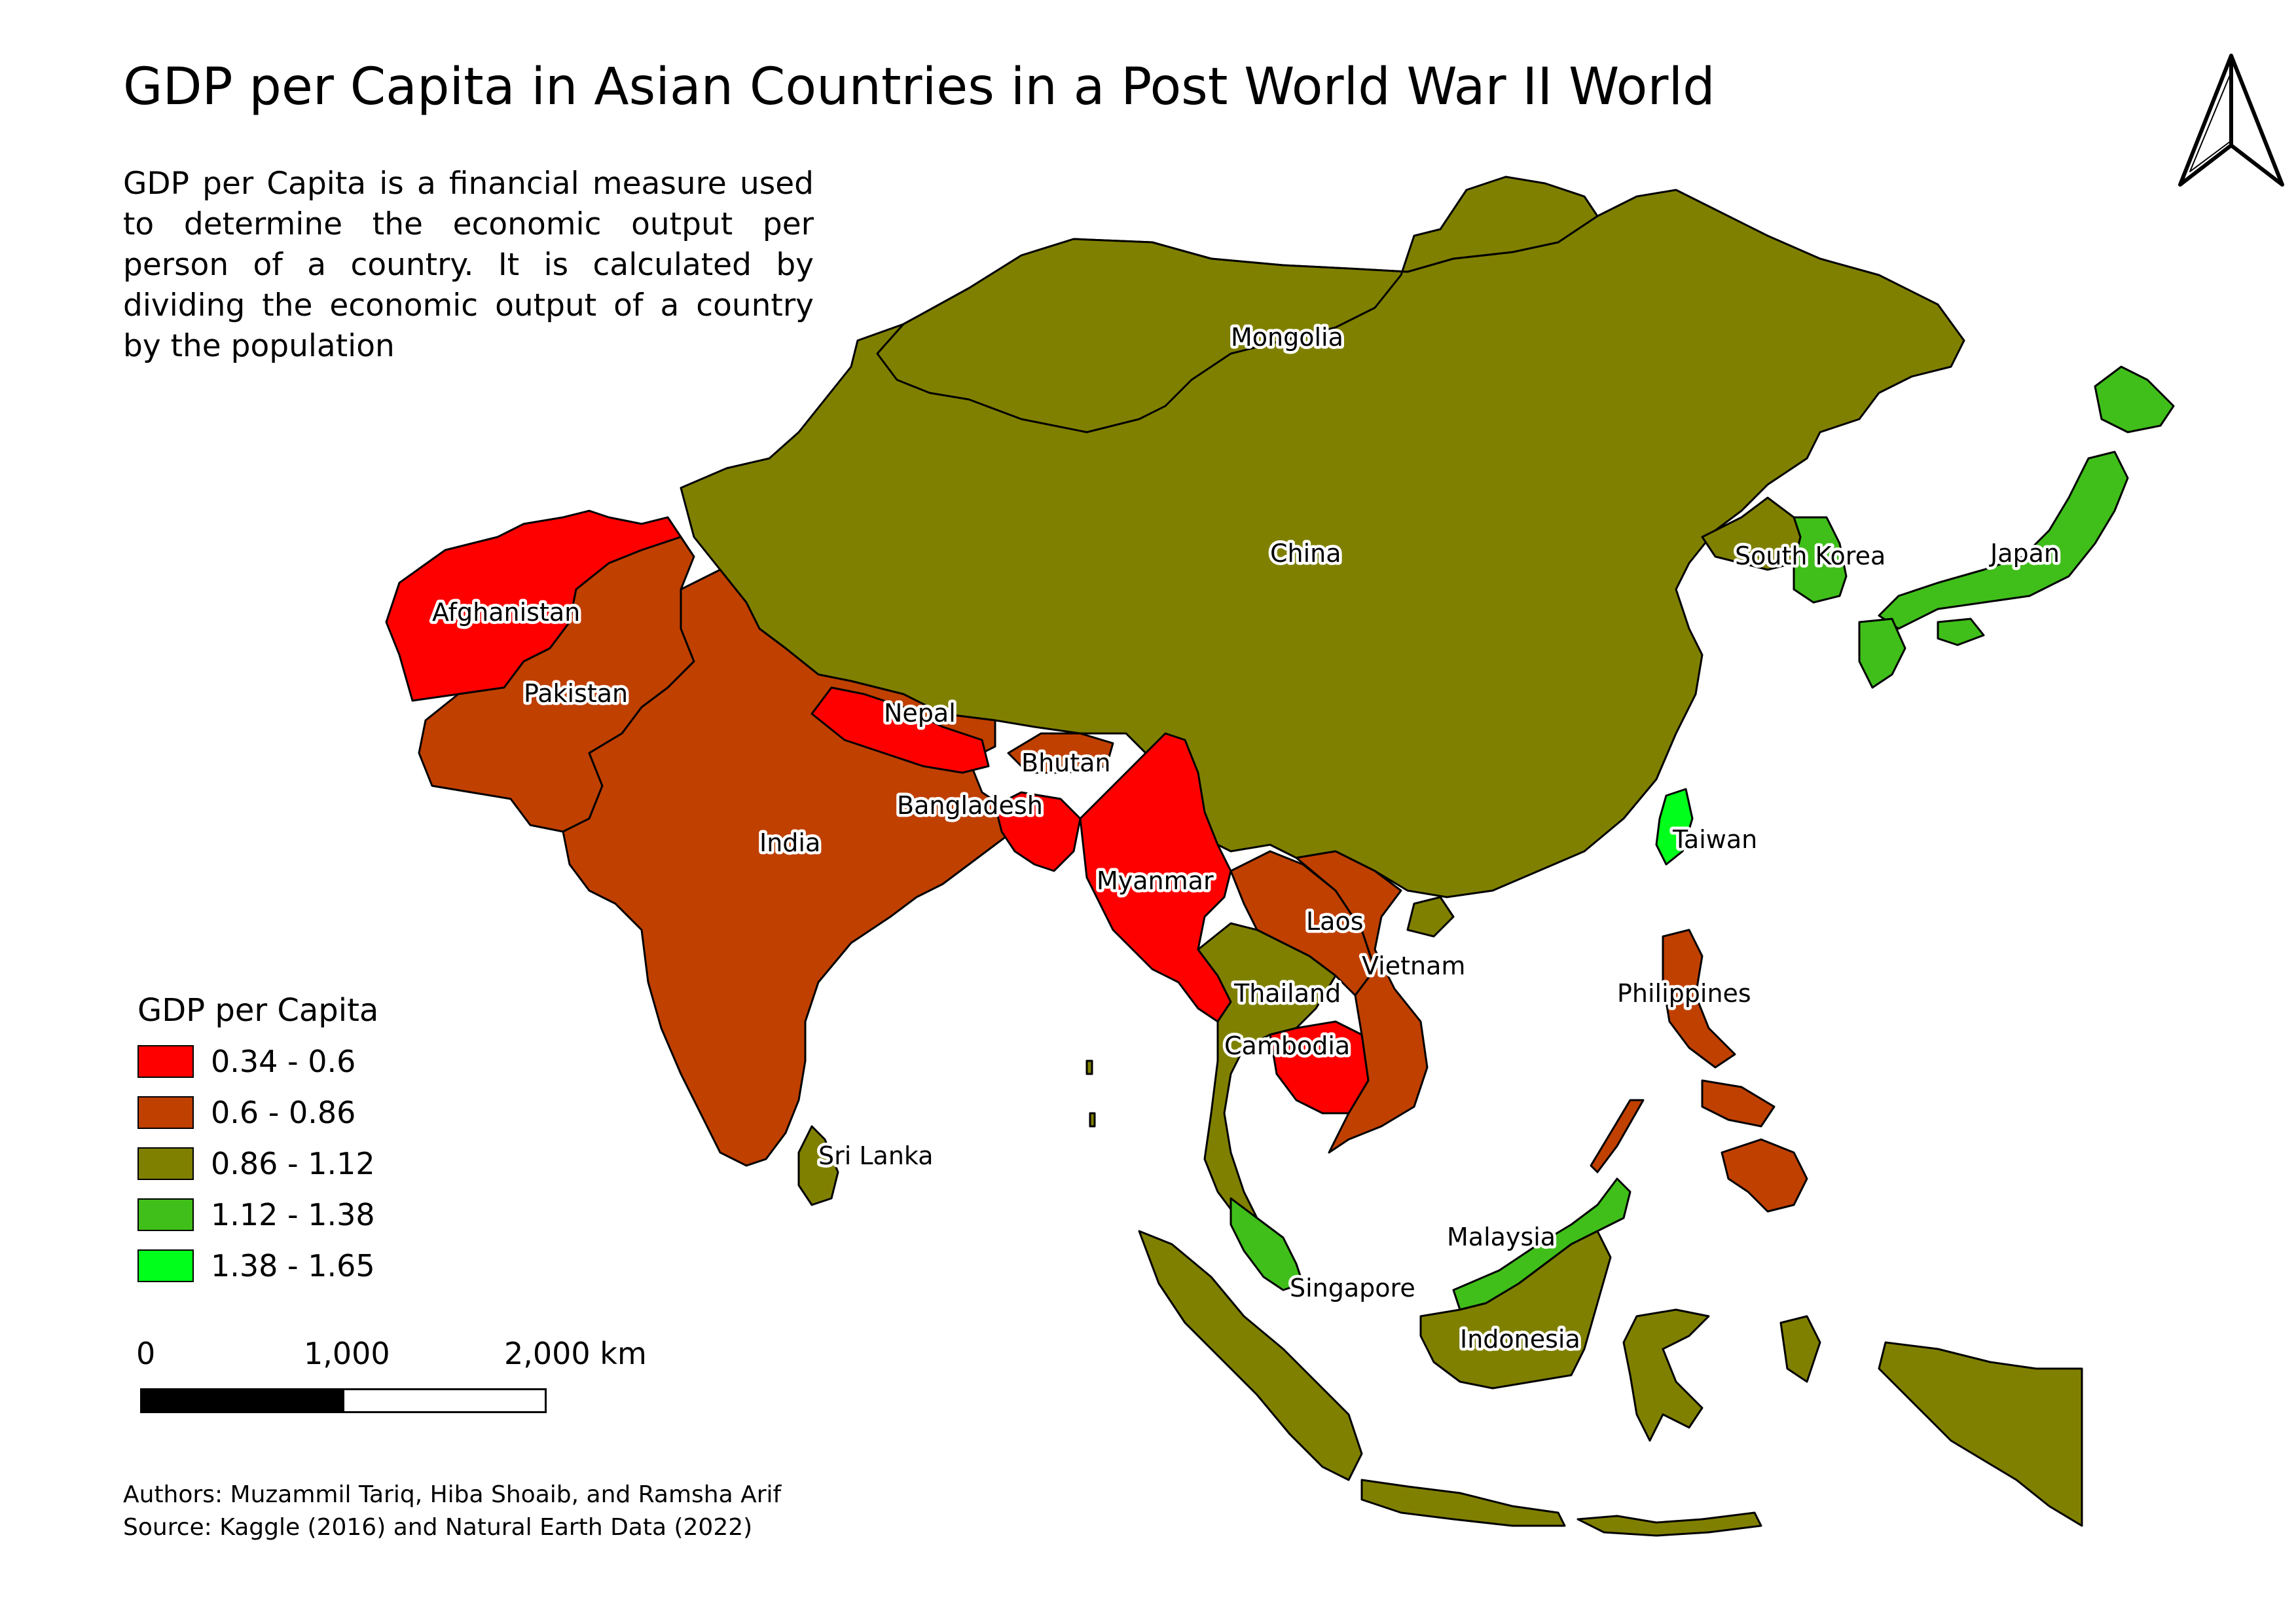 Image resolution: width=2296 pixels, height=1624 pixels. Describe the element at coordinates (1515, 1310) in the screenshot. I see `country-indonesia-borneo` at that location.